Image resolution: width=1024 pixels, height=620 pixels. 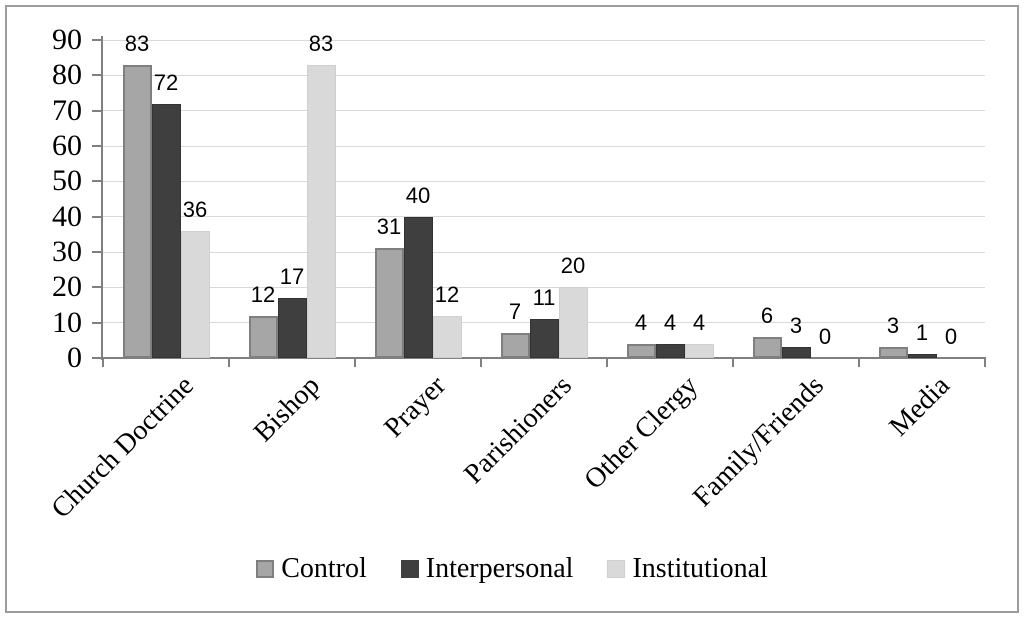 I want to click on bar-value-label-control-prayer: 31, so click(x=389, y=227).